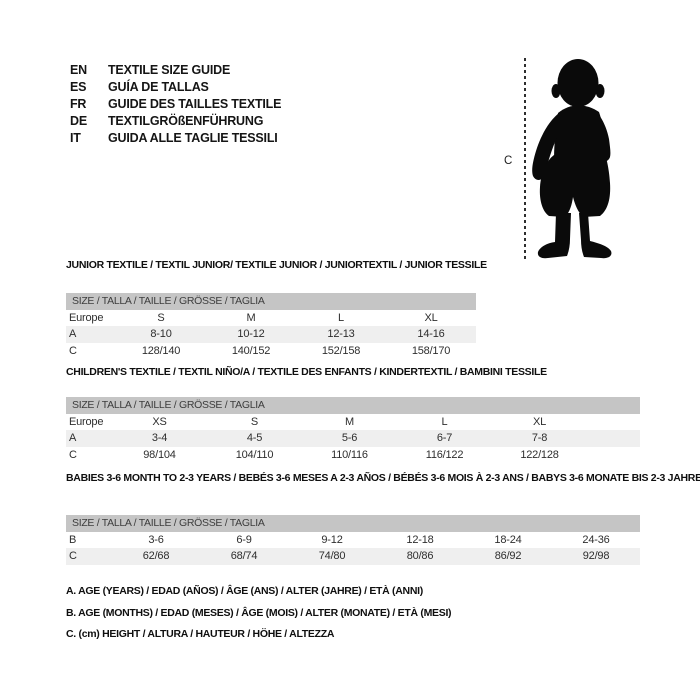 The width and height of the screenshot is (700, 700). Describe the element at coordinates (444, 438) in the screenshot. I see `size-cell: 6-7` at that location.